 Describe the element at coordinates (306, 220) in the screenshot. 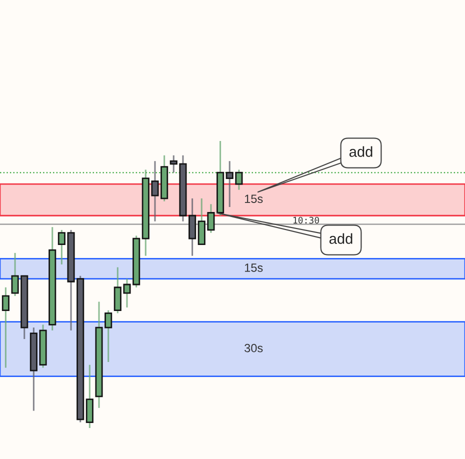

I see `text: 10:30` at that location.